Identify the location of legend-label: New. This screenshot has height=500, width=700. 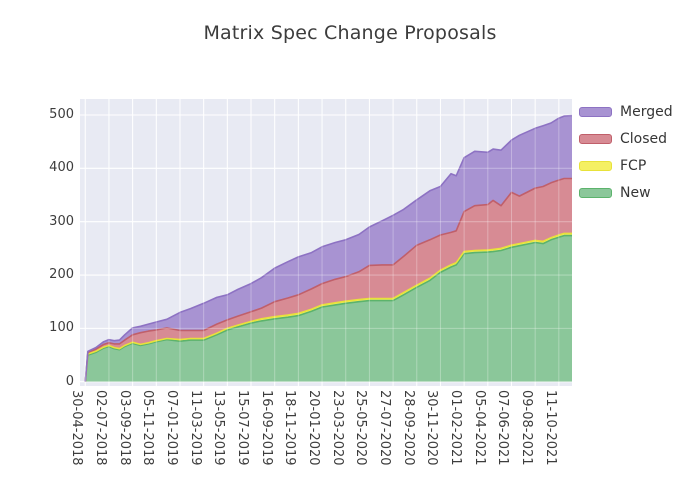
(635, 193).